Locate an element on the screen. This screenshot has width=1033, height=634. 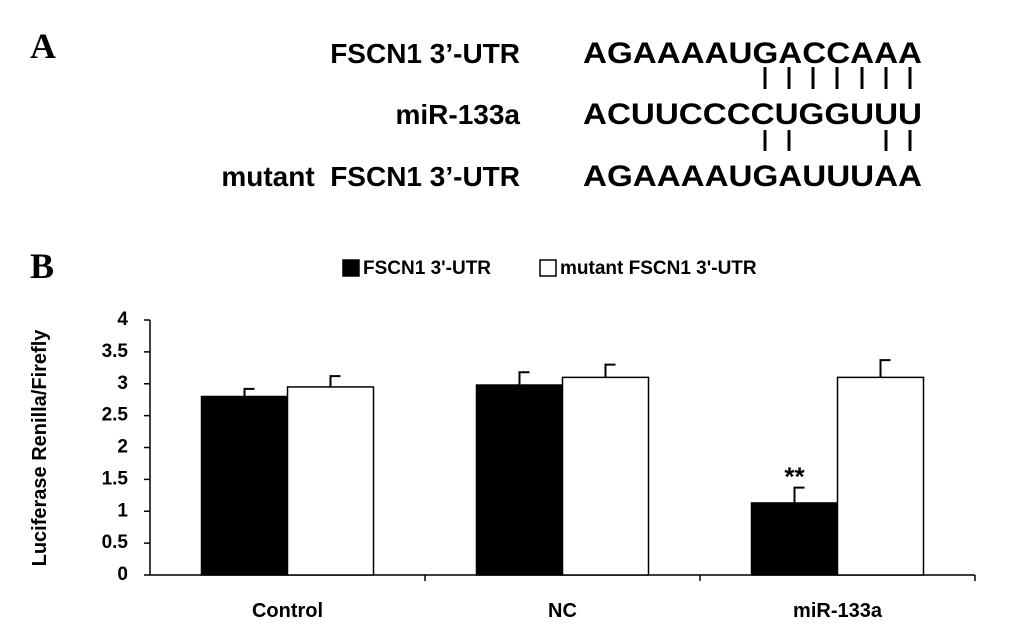
x-tick-label: miR-133a is located at coordinates (838, 611).